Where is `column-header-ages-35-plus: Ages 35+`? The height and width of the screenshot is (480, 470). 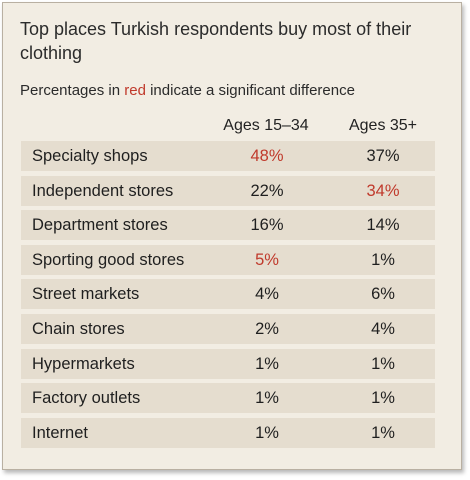 column-header-ages-35-plus: Ages 35+ is located at coordinates (383, 125).